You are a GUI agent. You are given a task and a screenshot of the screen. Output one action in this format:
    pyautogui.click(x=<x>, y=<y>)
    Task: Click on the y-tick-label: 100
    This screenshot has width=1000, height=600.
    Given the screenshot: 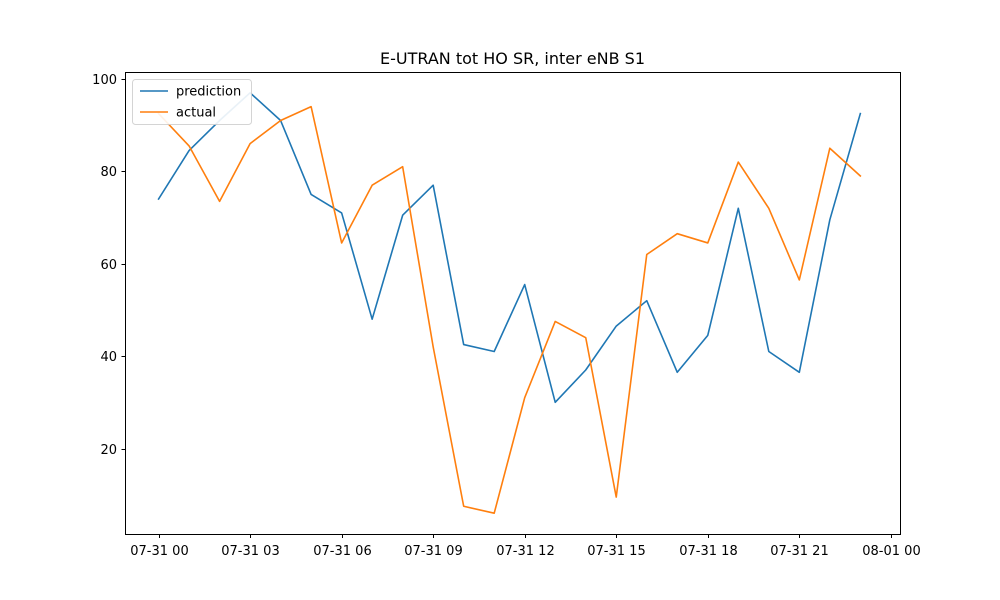 What is the action you would take?
    pyautogui.click(x=104, y=80)
    